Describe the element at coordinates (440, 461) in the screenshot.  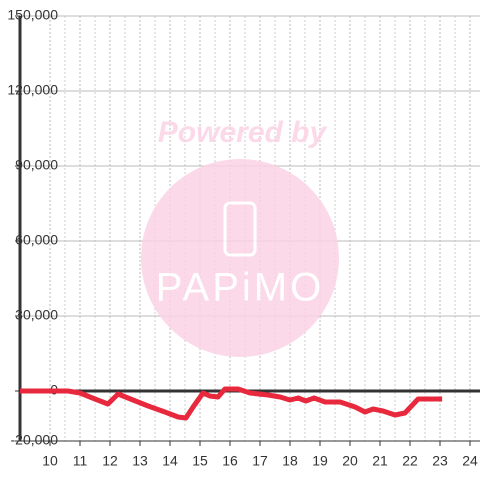
I see `x-tick-label: 23` at that location.